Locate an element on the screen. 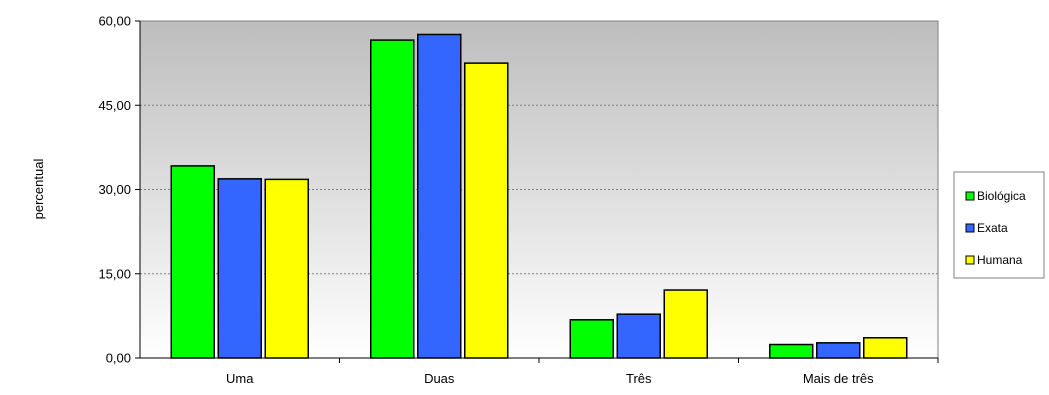  x-tick-label: Três is located at coordinates (639, 378).